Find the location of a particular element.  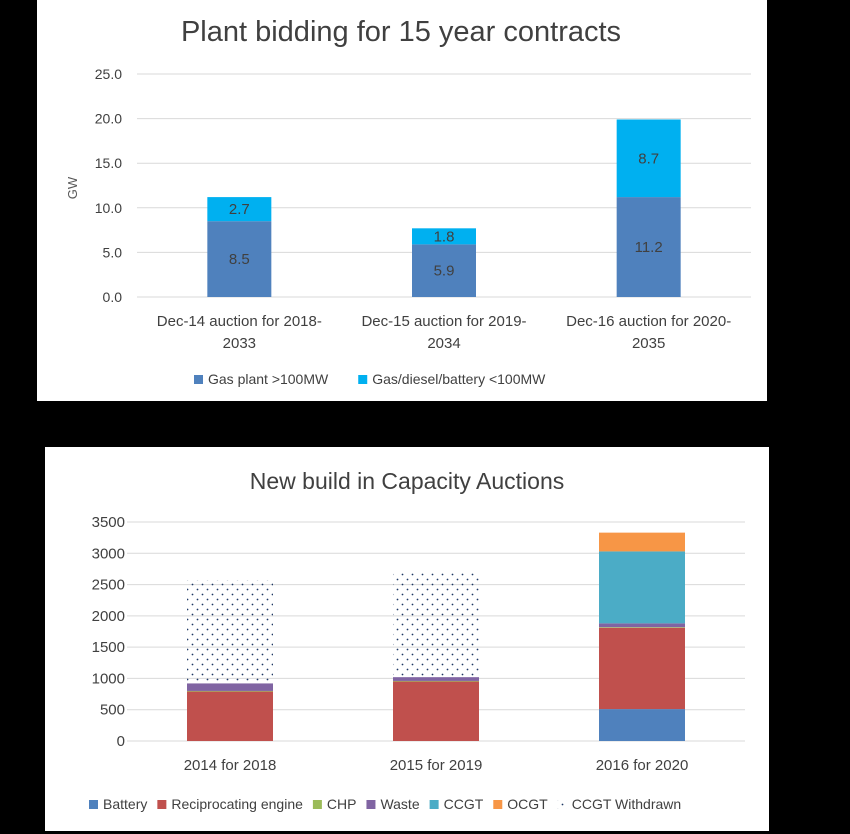

y-tick-label: 5.0 is located at coordinates (113, 252).